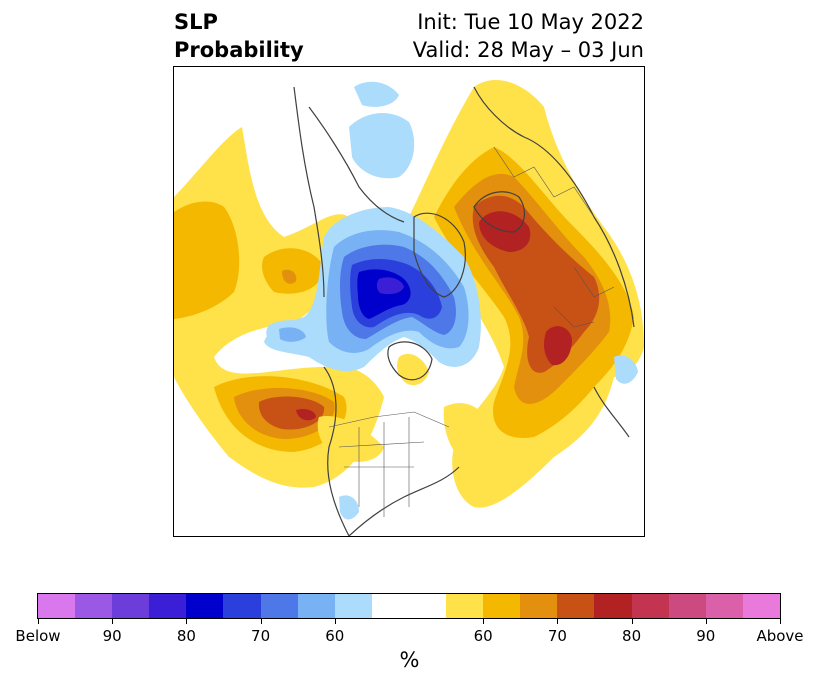 The width and height of the screenshot is (819, 686). I want to click on init-date: Init: Tue 10 May 2022, so click(530, 22).